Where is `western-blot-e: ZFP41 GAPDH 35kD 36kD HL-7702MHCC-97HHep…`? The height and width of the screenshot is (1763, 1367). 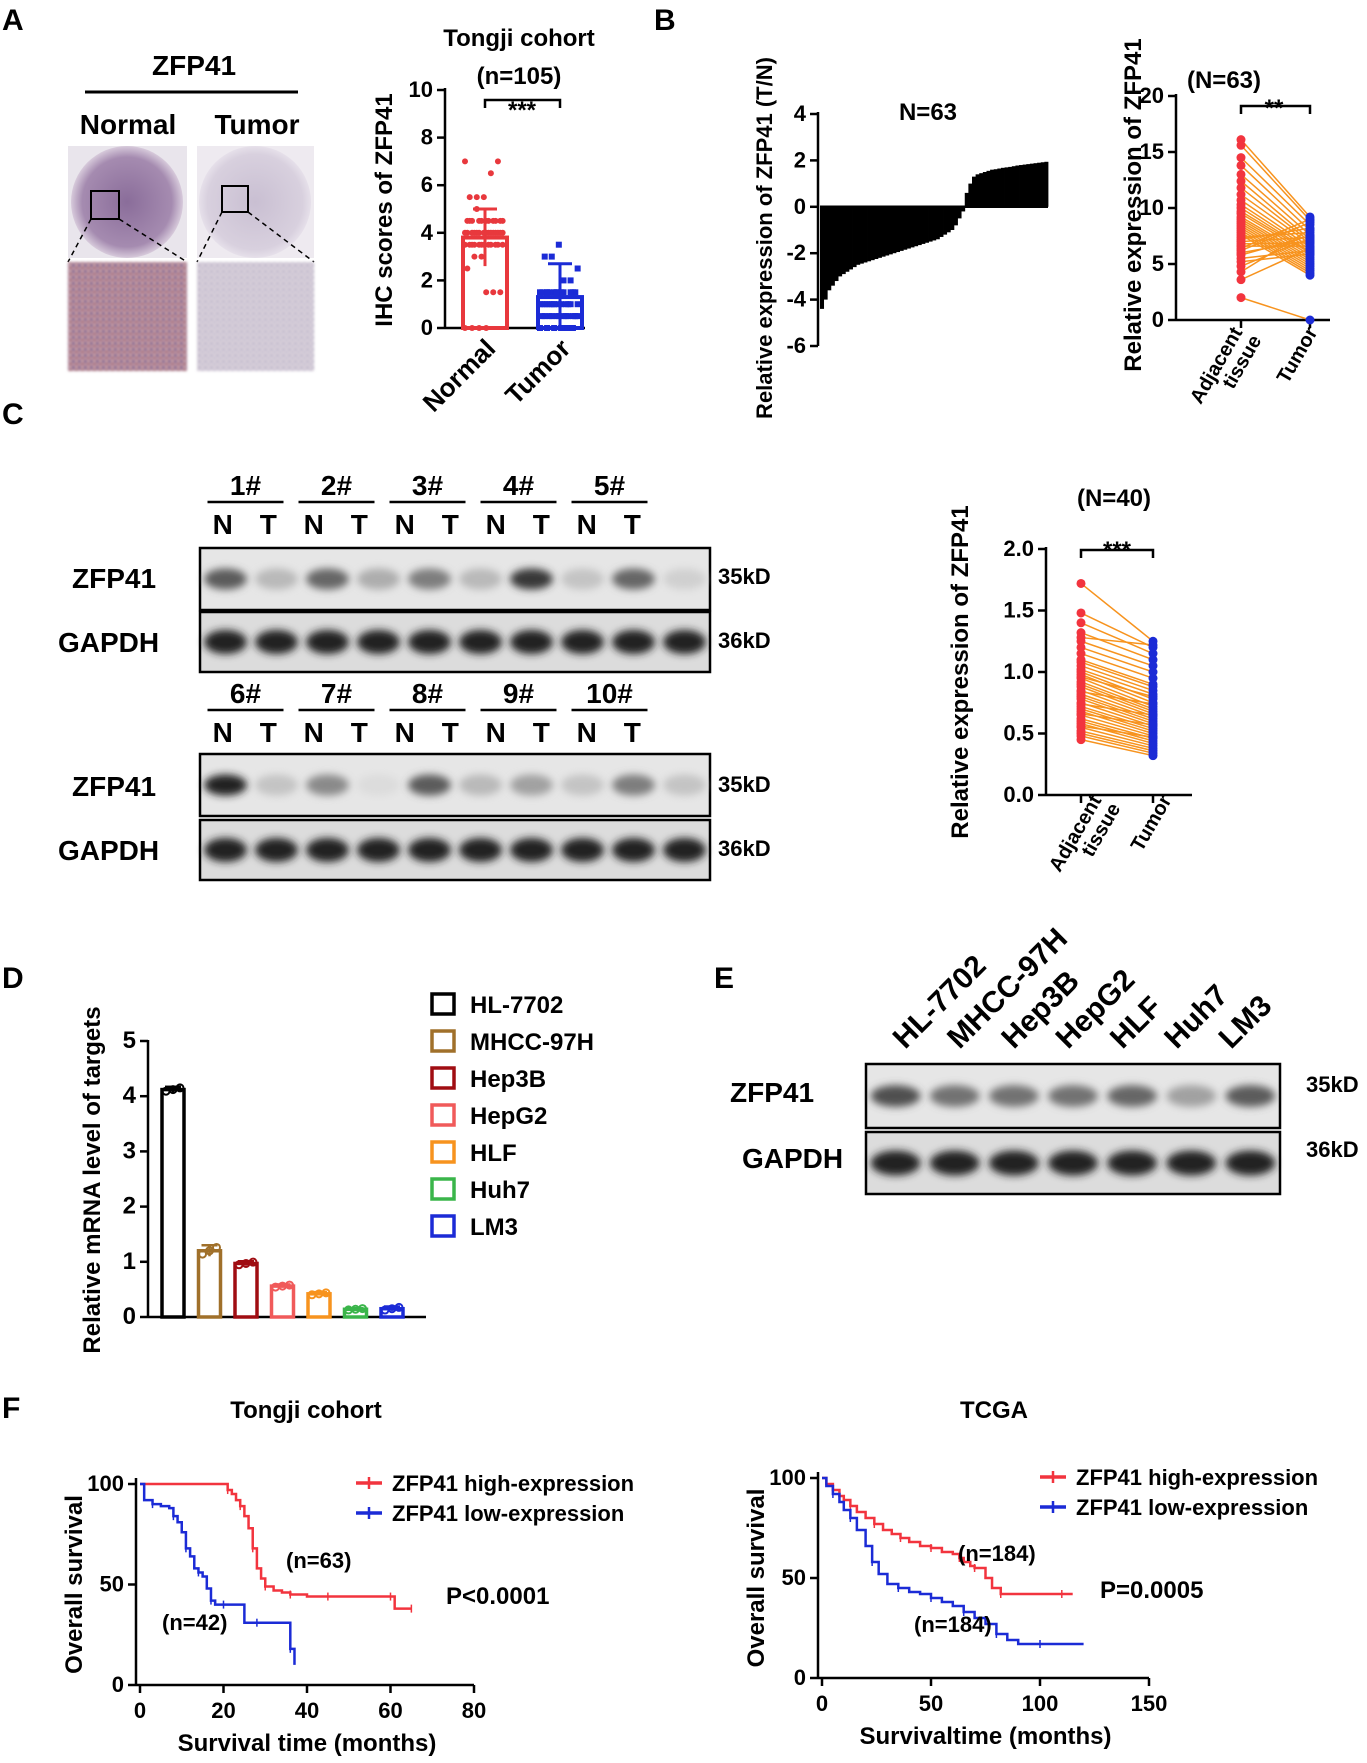 western-blot-e: ZFP41 GAPDH 35kD 36kD HL-7702MHCC-97HHep… is located at coordinates (1044, 1059).